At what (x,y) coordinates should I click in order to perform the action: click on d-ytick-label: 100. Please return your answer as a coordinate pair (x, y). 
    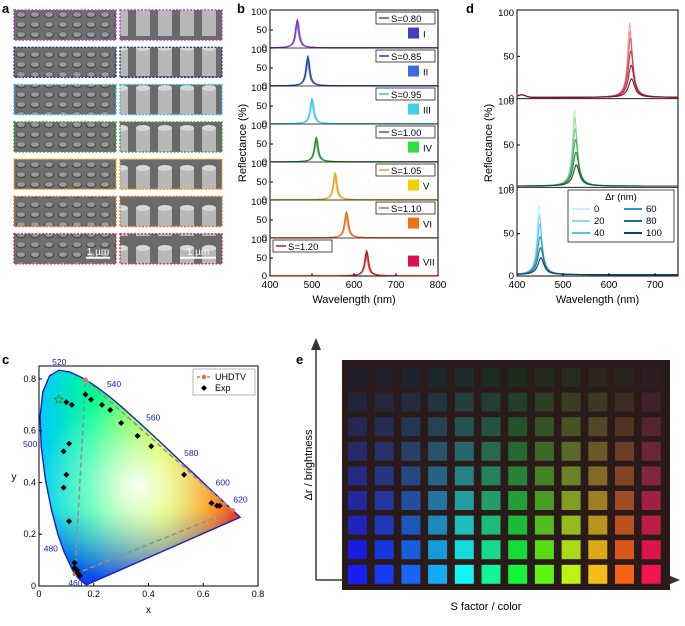
    Looking at the image, I should click on (506, 102).